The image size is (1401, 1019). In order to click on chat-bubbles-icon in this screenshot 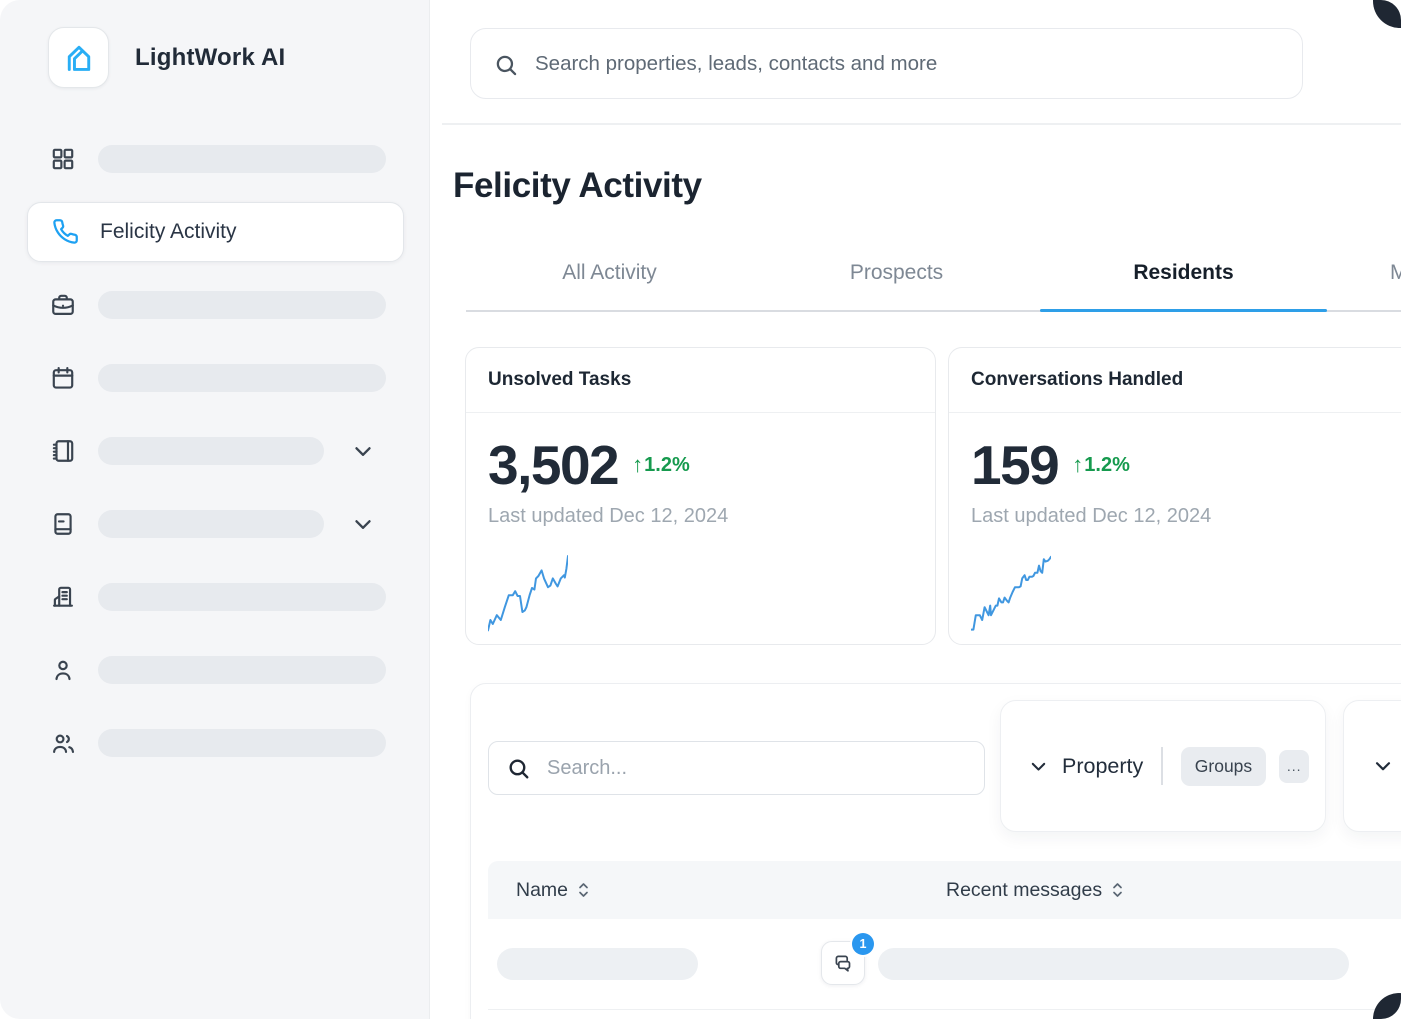, I will do `click(843, 963)`.